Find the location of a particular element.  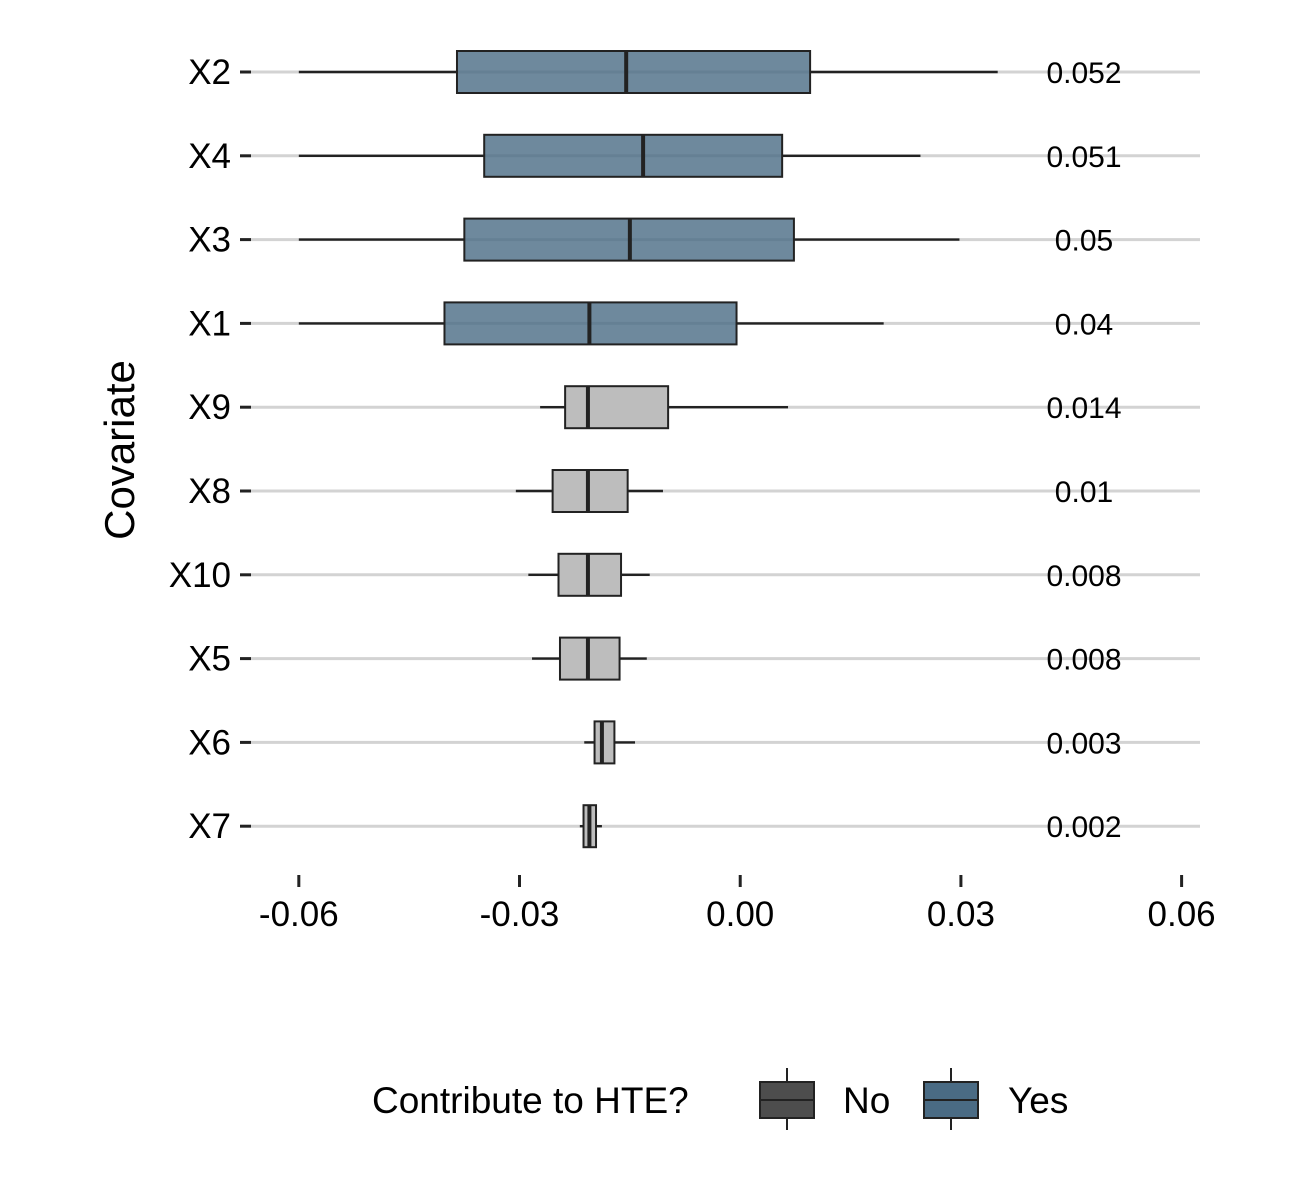

value-label-x4: 0.051 is located at coordinates (1083, 157).